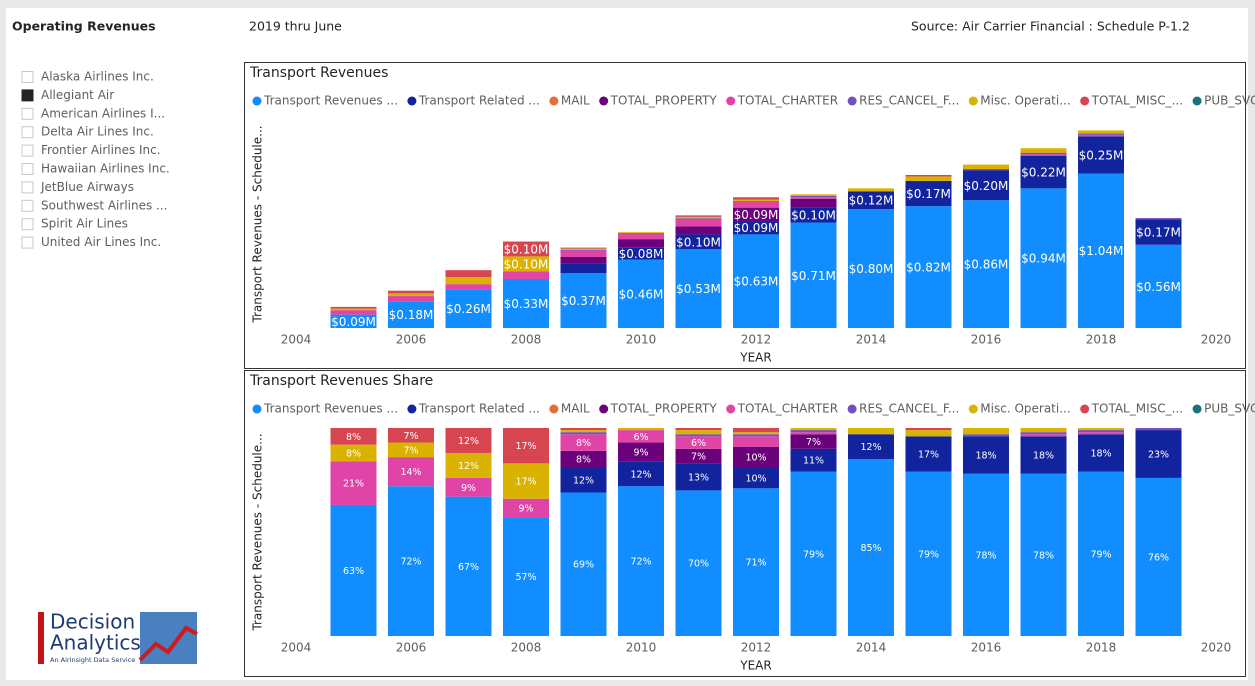 This screenshot has height=686, width=1255. What do you see at coordinates (583, 565) in the screenshot?
I see `data-label: 69%` at bounding box center [583, 565].